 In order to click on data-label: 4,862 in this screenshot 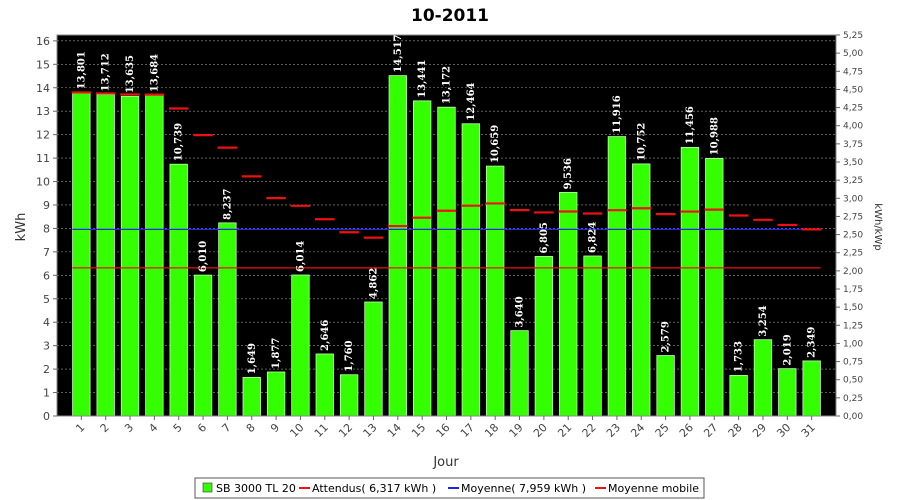, I will do `click(373, 283)`.